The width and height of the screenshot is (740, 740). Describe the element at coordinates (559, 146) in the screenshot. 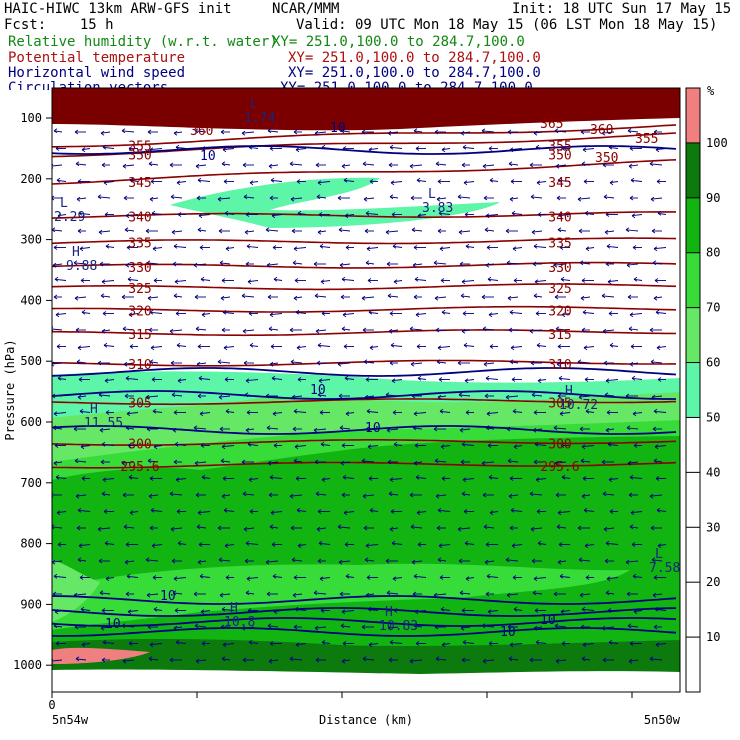

I see `theta-label-355-1: 355` at that location.